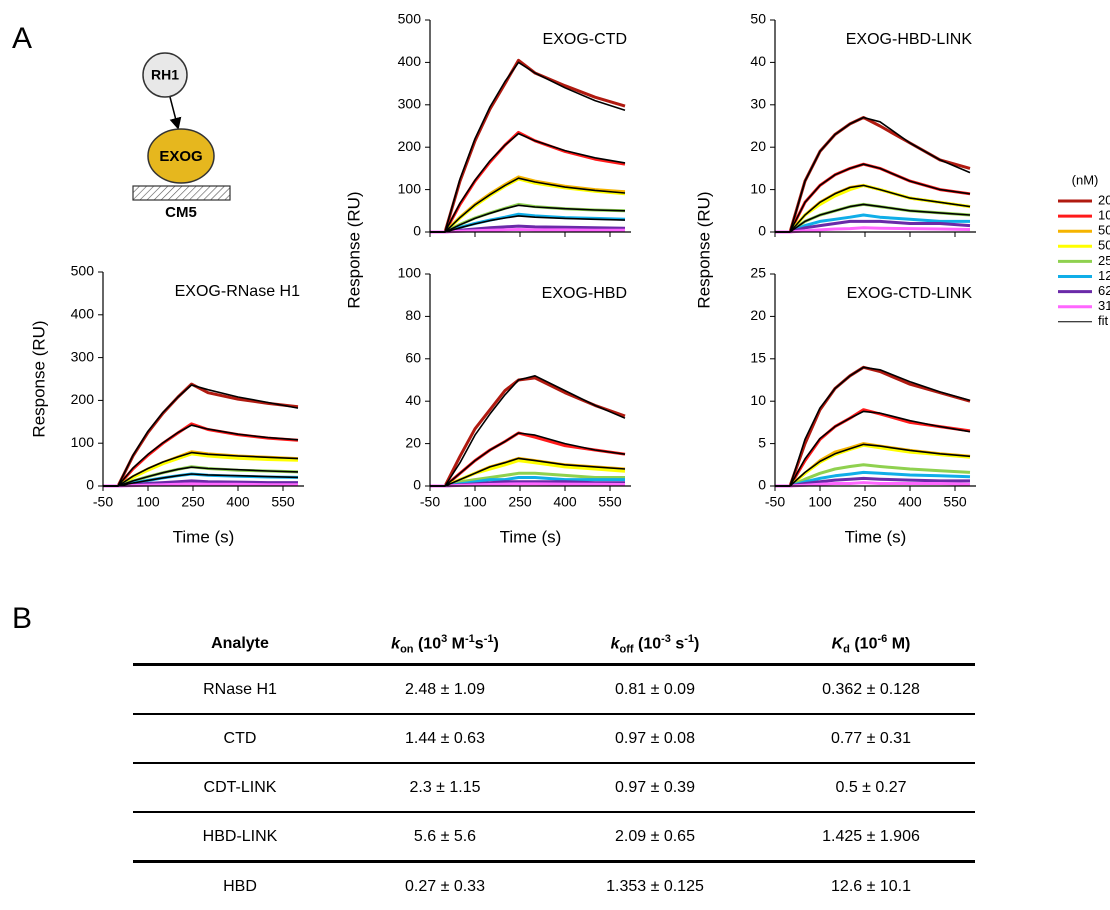  What do you see at coordinates (181, 212) in the screenshot?
I see `chip-label: CM5` at bounding box center [181, 212].